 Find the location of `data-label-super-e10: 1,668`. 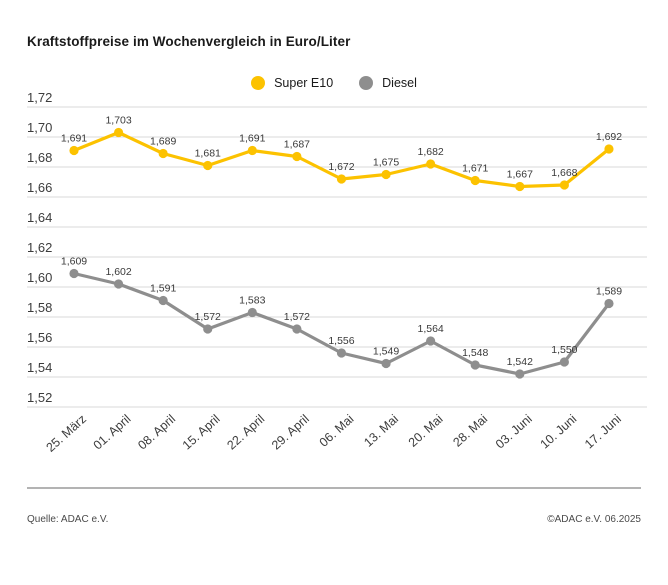

data-label-super-e10: 1,668 is located at coordinates (564, 173).